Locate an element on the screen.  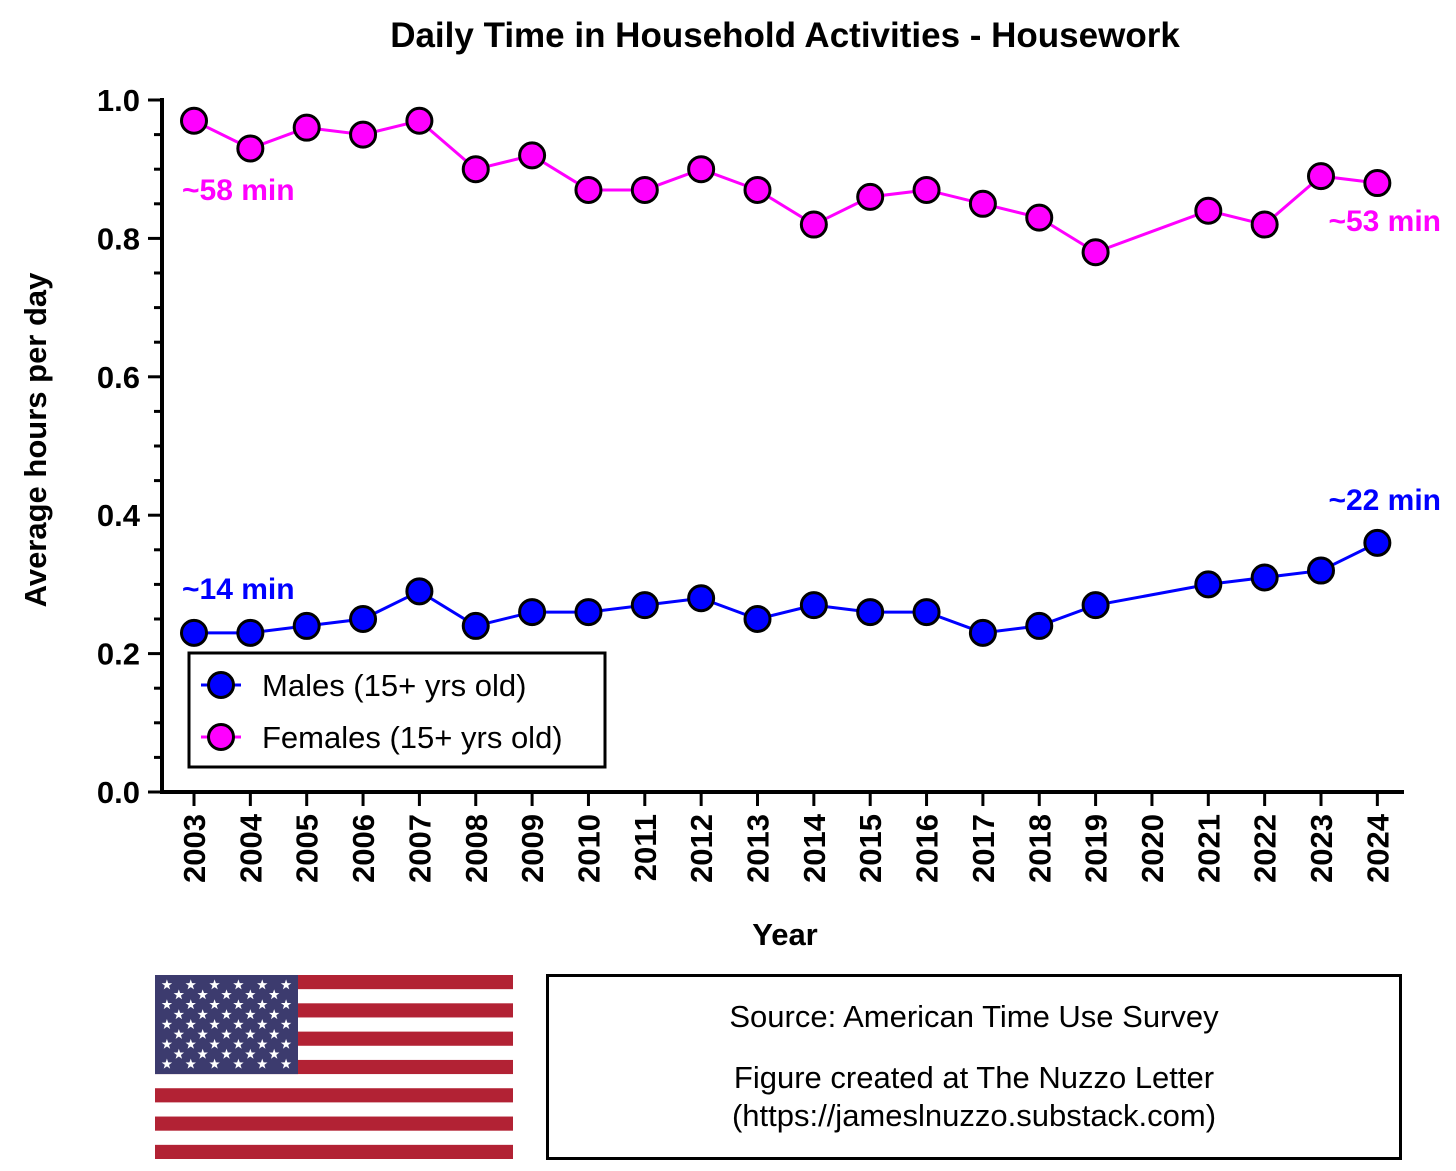
y-tick-label: 0.2 is located at coordinates (118, 654).